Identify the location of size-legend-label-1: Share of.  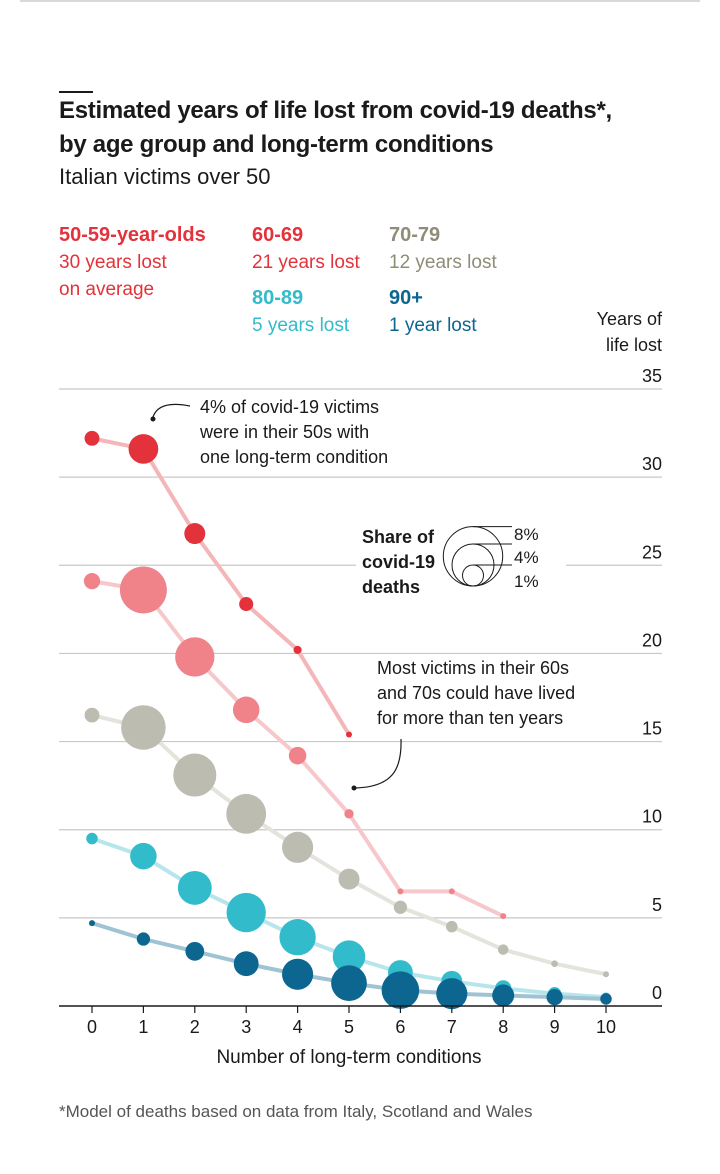
(398, 537).